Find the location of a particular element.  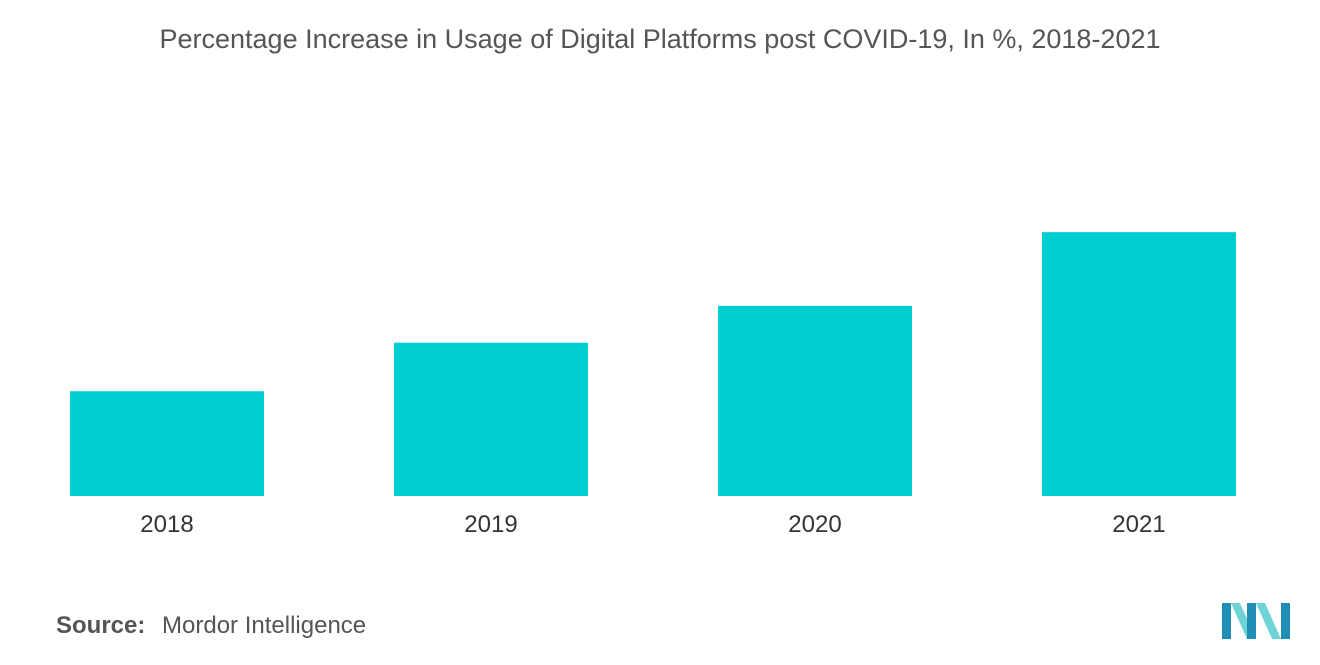

bar-2019 is located at coordinates (491, 419).